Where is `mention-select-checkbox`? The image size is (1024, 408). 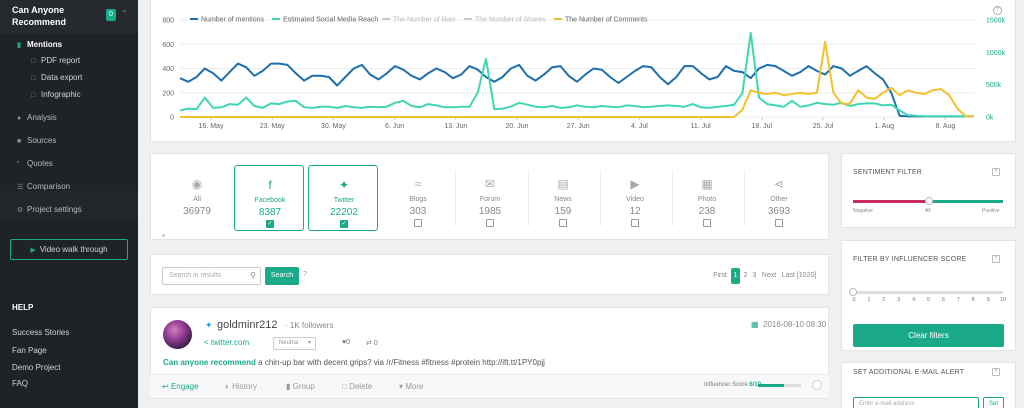
mention-select-checkbox is located at coordinates (817, 385).